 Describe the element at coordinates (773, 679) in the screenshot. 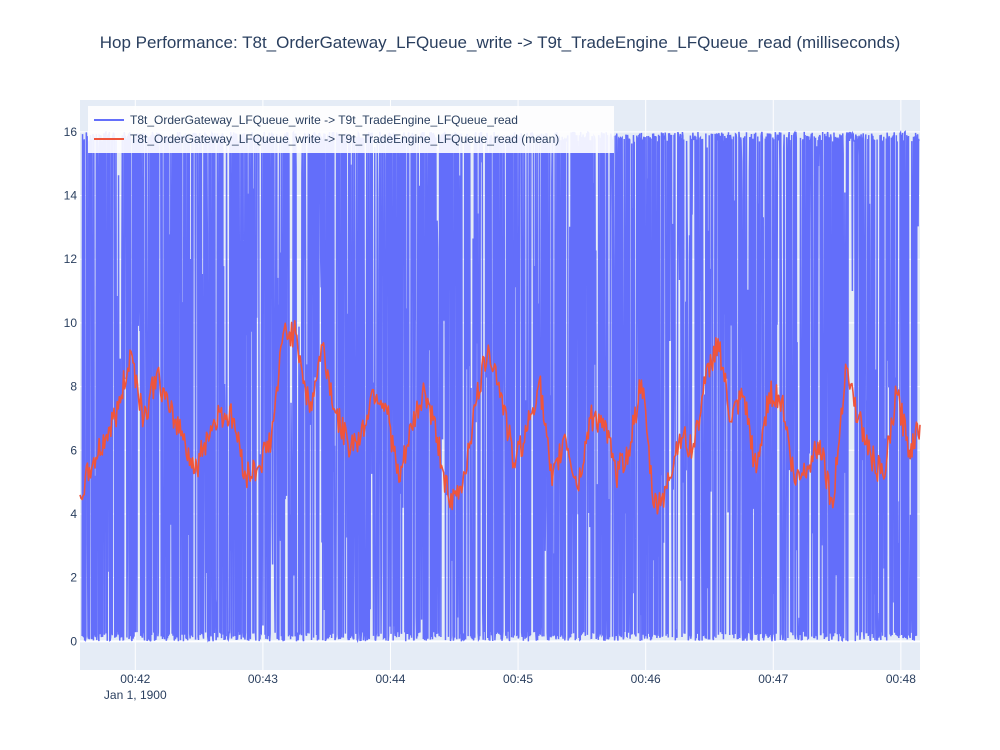

I see `x-tick-label: 00:47` at that location.